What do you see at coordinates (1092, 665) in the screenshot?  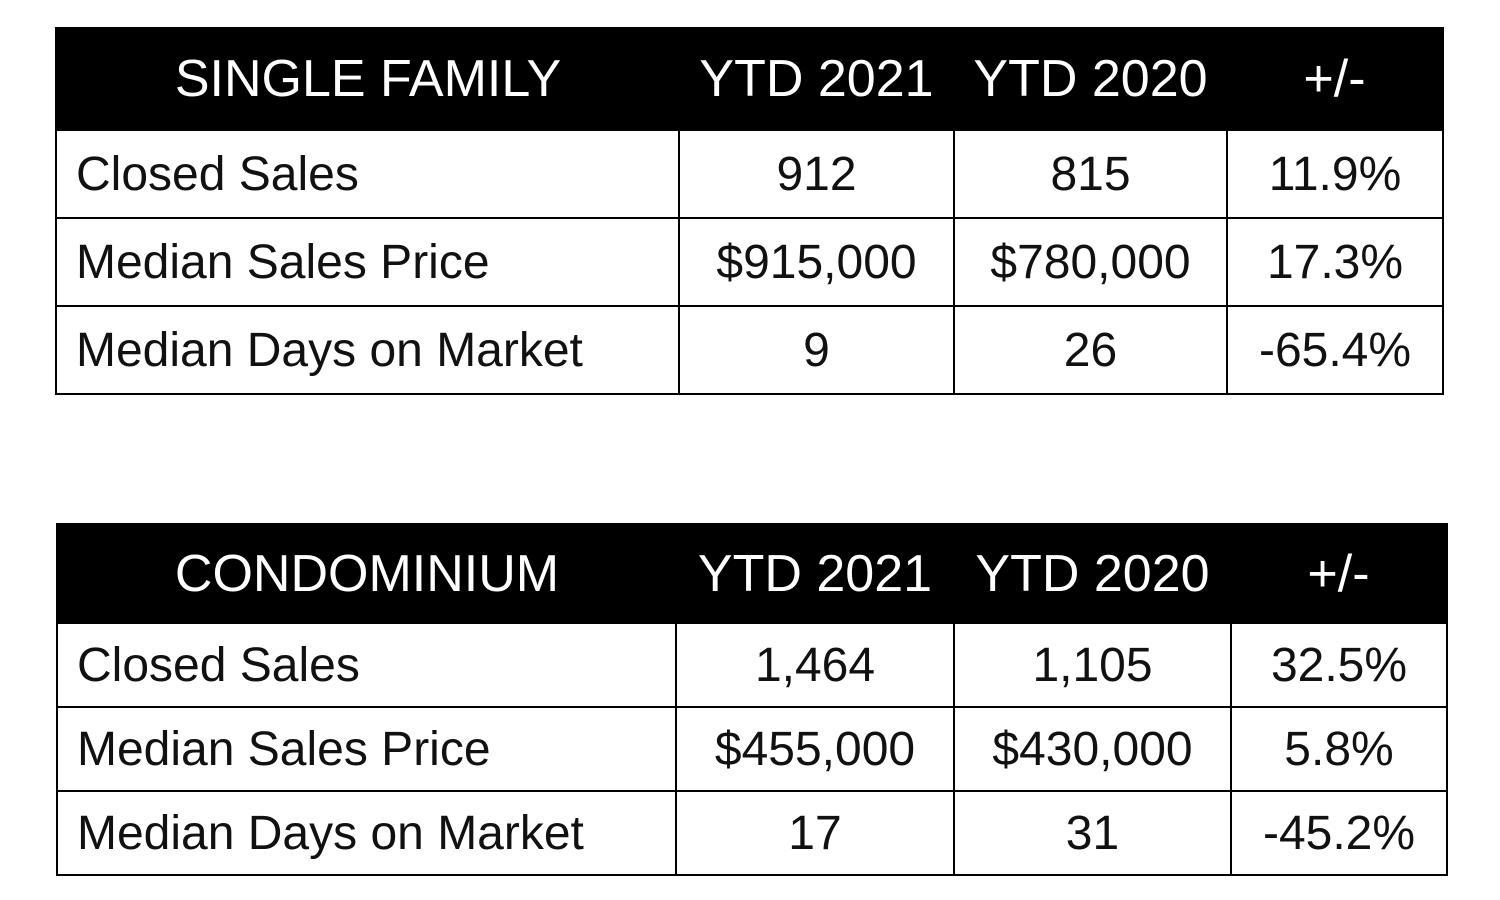 I see `cell-ytd-2020: 1,105` at bounding box center [1092, 665].